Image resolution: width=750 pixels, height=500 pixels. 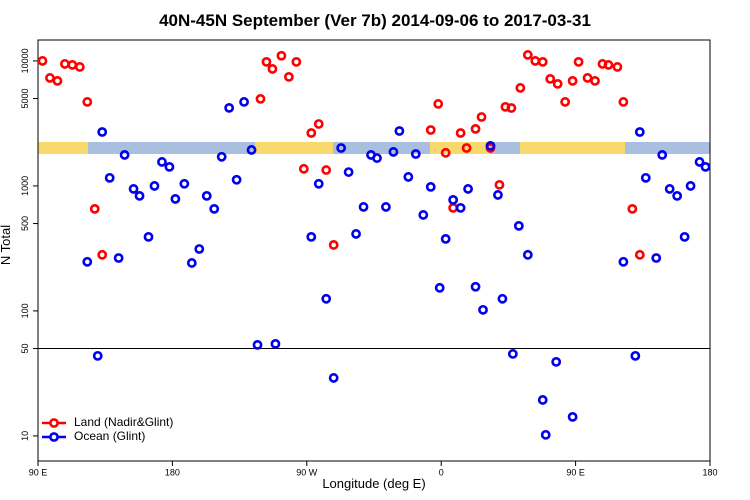 What do you see at coordinates (25, 349) in the screenshot?
I see `y-tick-label: 50` at bounding box center [25, 349].